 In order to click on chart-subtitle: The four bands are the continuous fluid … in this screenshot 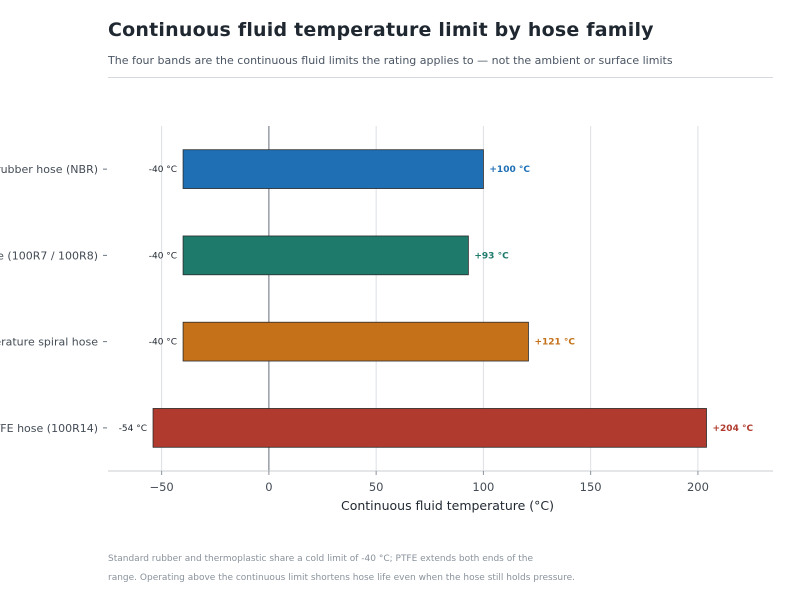, I will do `click(390, 60)`.